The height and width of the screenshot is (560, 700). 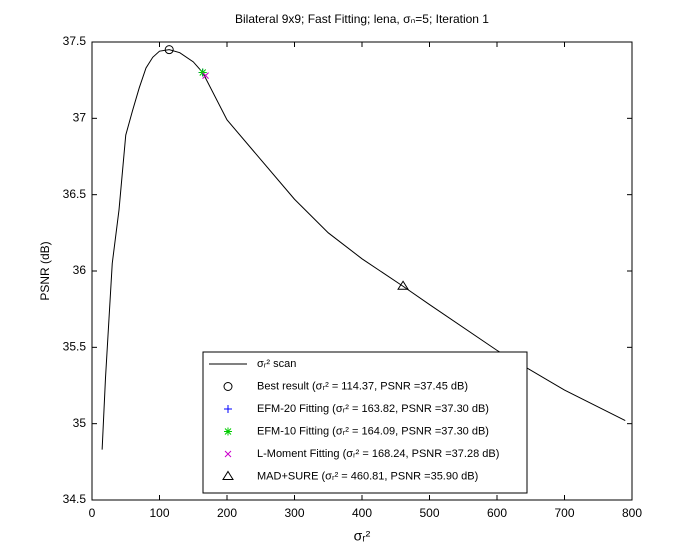 I want to click on y-tick-label: 37.5, so click(x=75, y=41).